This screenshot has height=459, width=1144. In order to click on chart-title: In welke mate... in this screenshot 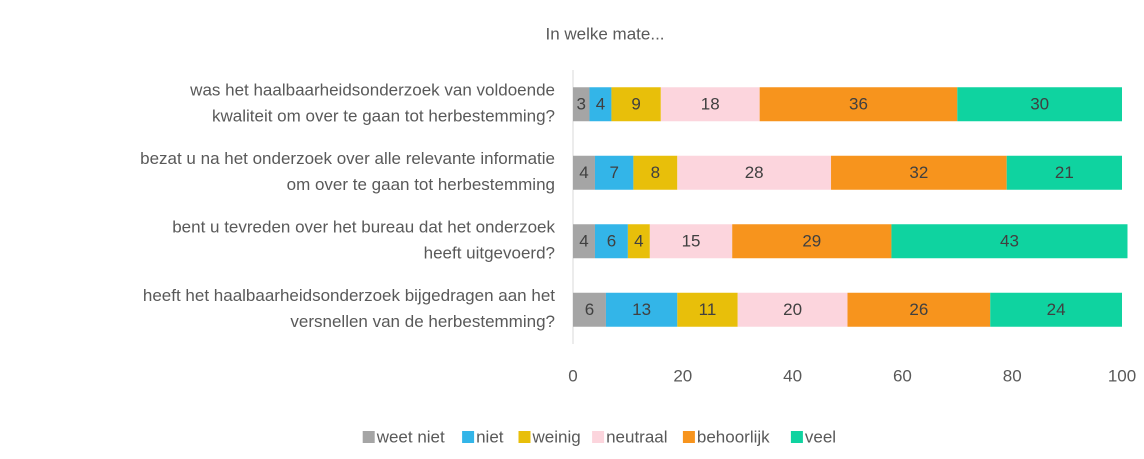, I will do `click(604, 33)`.